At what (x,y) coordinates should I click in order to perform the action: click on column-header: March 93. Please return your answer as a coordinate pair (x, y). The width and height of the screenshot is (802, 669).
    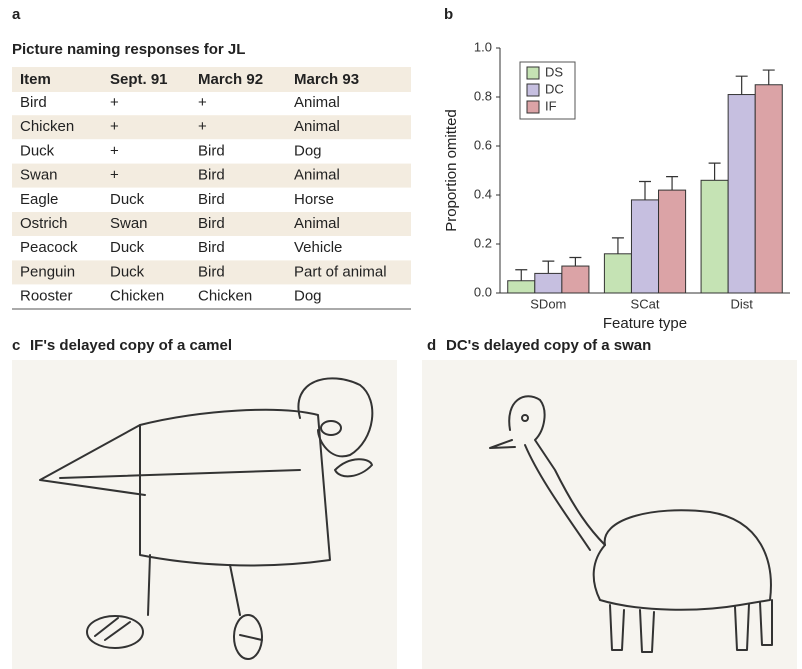
    Looking at the image, I should click on (326, 79).